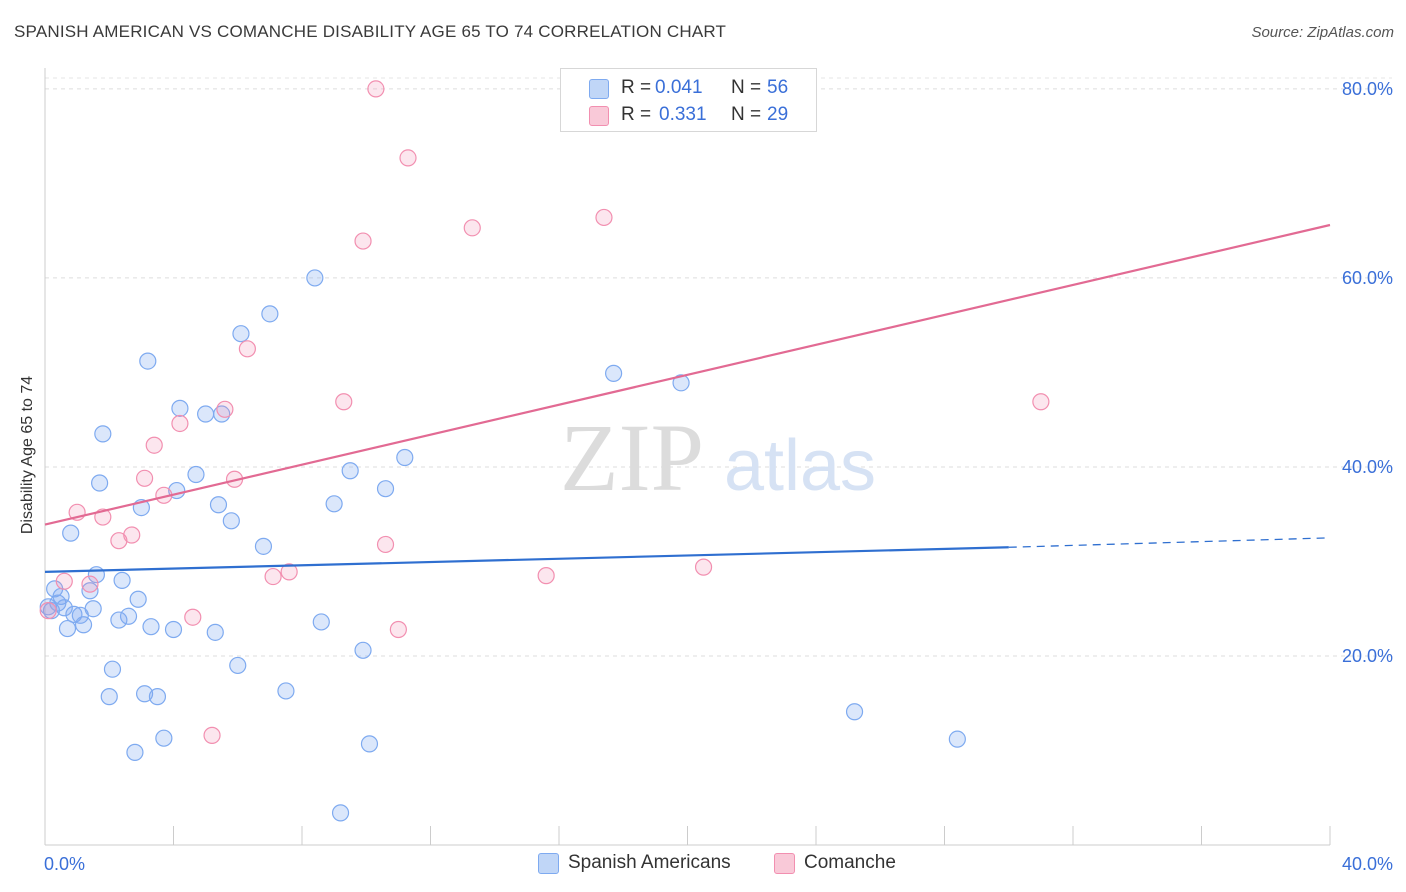 The width and height of the screenshot is (1406, 892). I want to click on legend-n-value: 29, so click(778, 114).